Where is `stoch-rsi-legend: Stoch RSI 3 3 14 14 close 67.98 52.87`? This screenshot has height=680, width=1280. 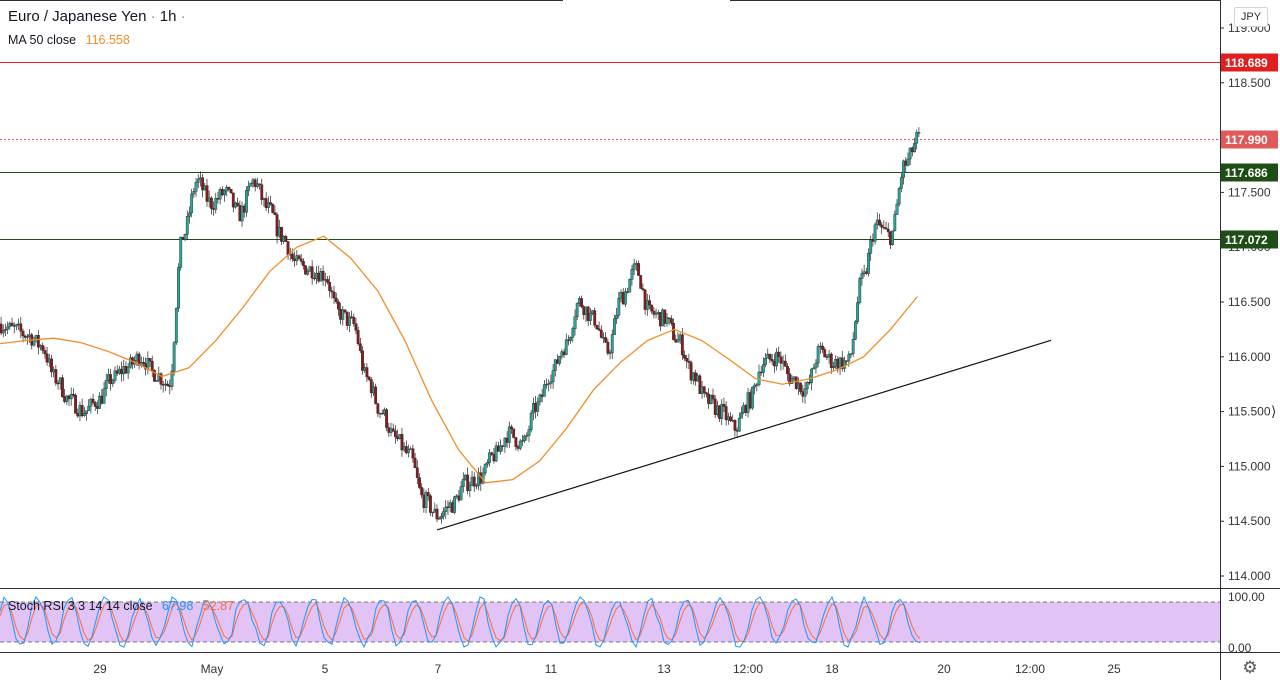 stoch-rsi-legend: Stoch RSI 3 3 14 14 close 67.98 52.87 is located at coordinates (121, 606).